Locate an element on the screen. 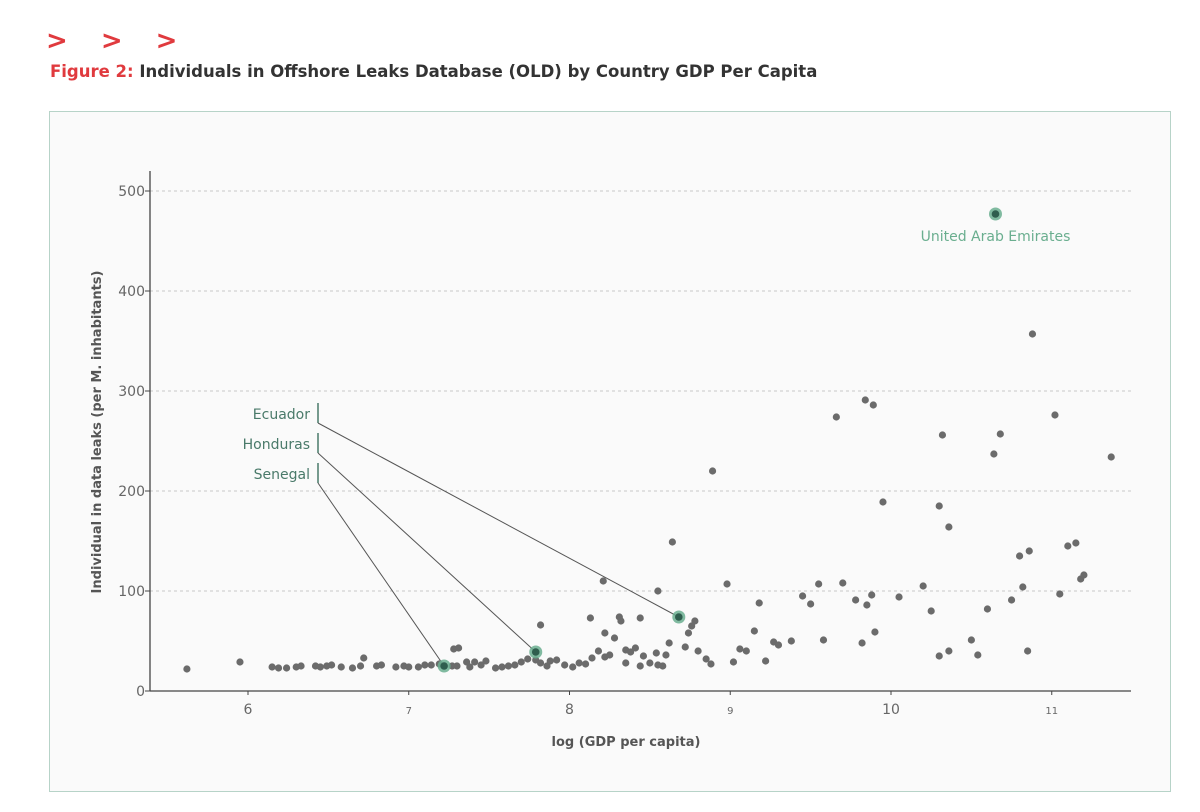  chevron-decoration: > > > is located at coordinates (118, 41).